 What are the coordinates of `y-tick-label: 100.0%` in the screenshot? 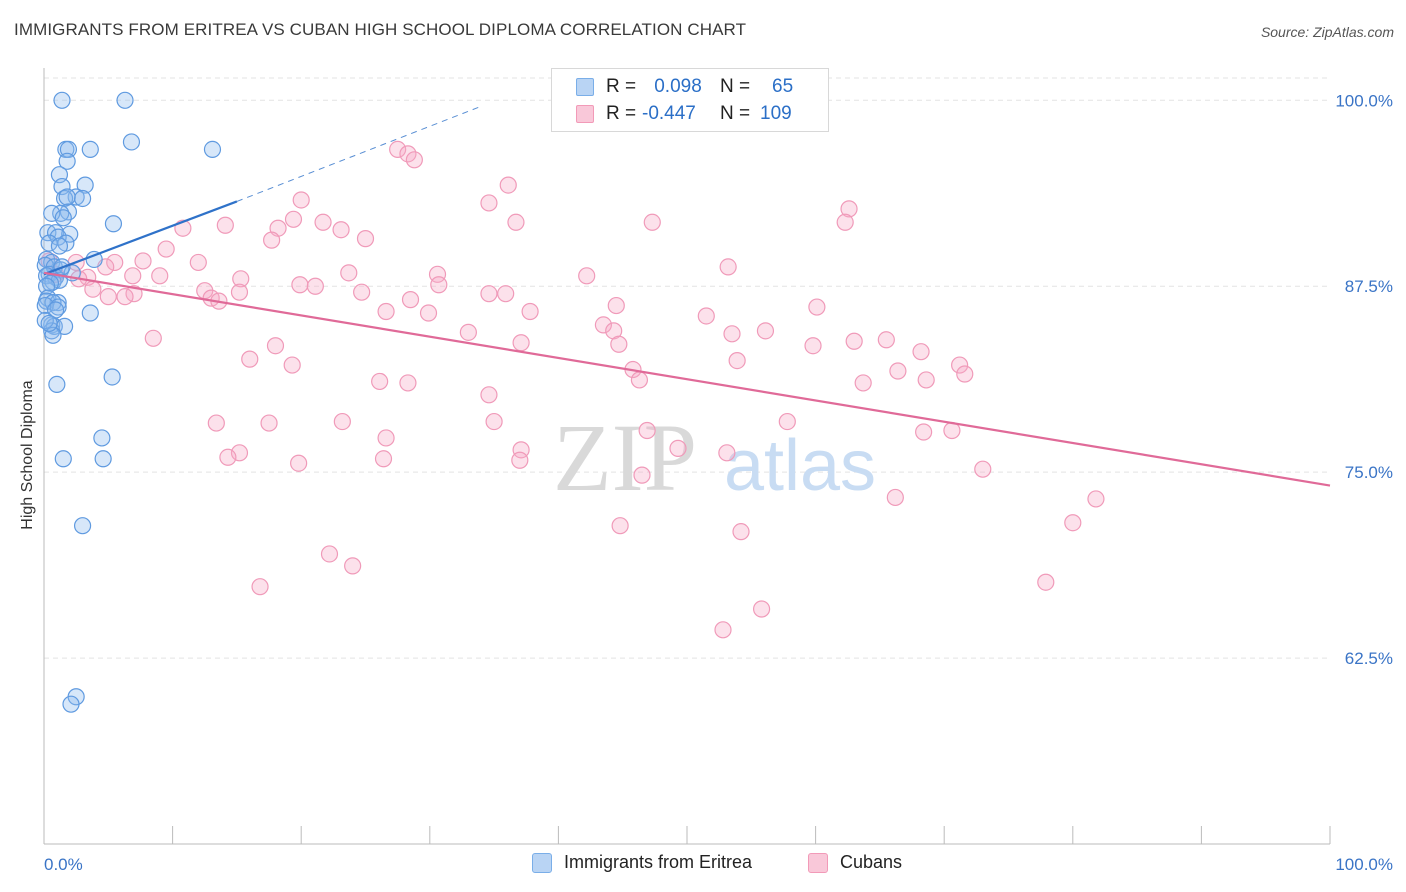 It's located at (1364, 100).